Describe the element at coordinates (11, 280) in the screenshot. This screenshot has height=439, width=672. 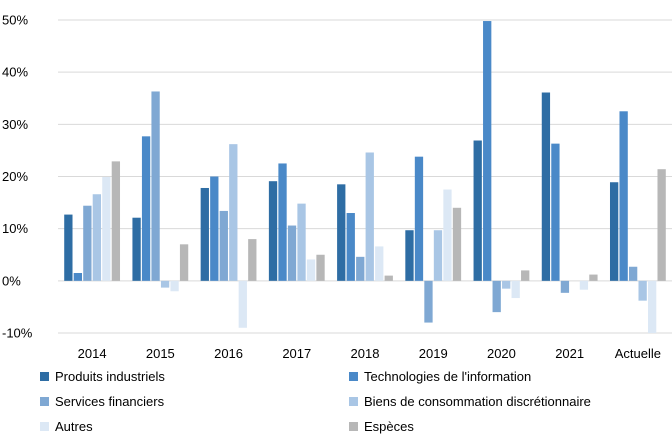
I see `y-tick-label: 0%` at that location.